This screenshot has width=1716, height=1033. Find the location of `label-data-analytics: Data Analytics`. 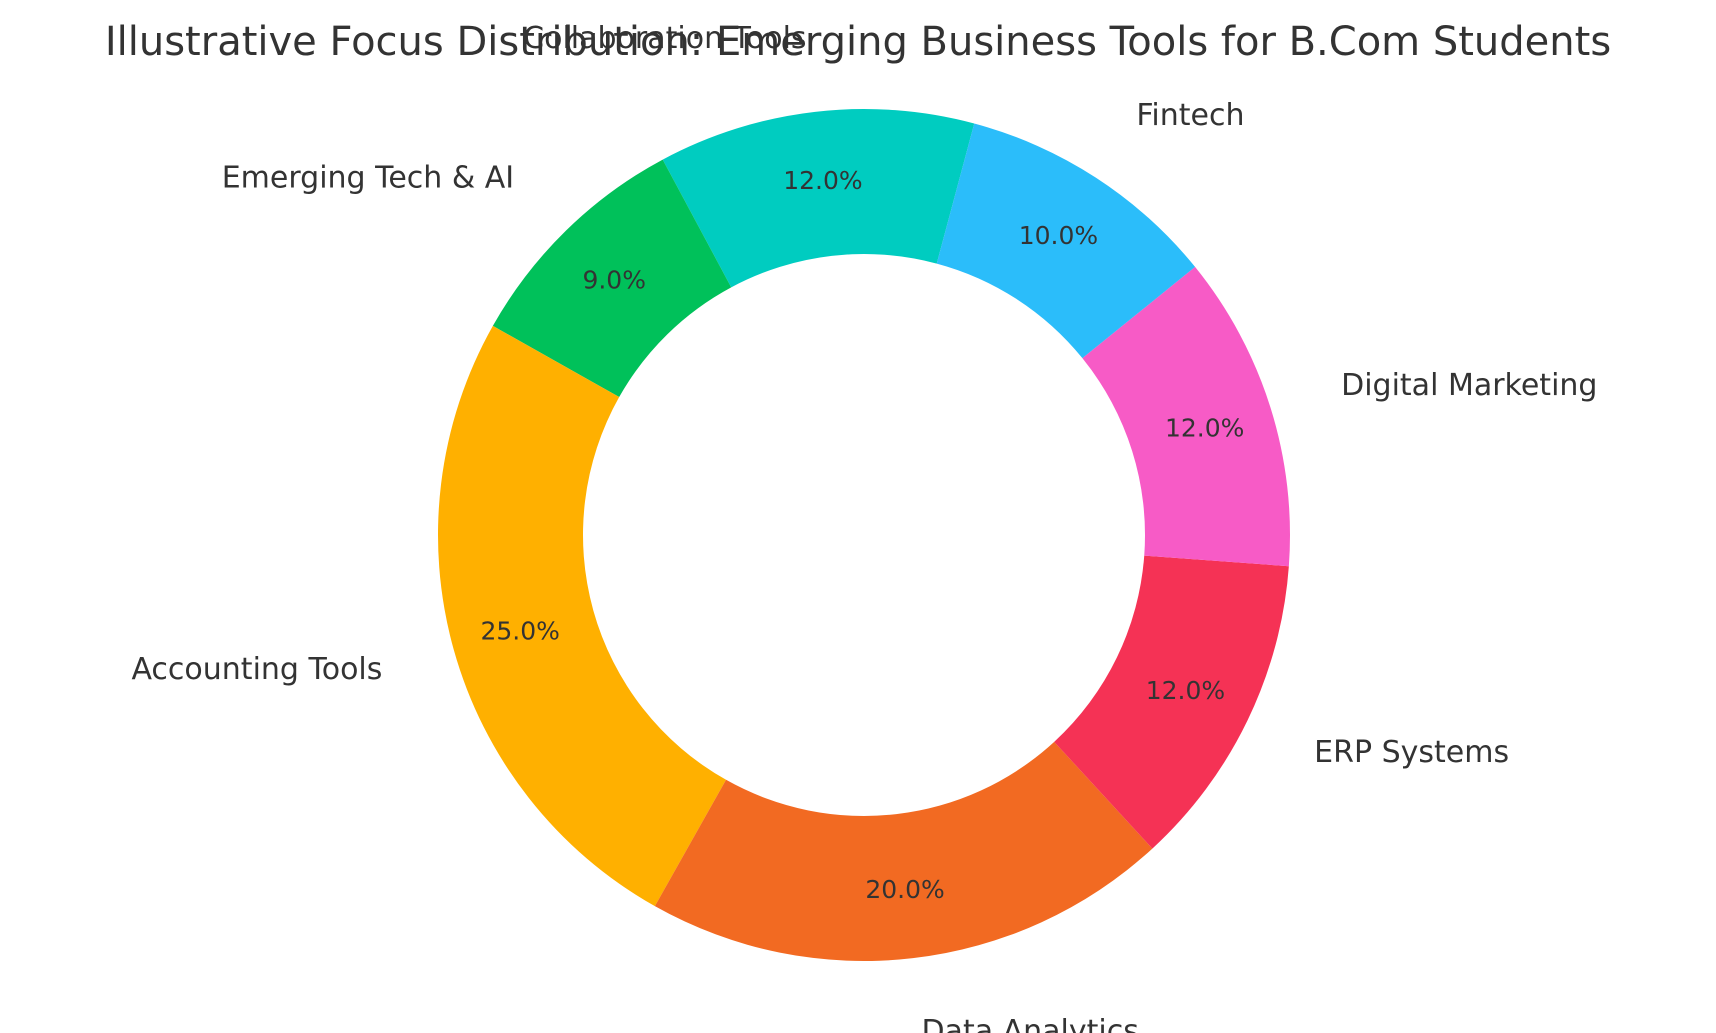

label-data-analytics: Data Analytics is located at coordinates (1029, 1023).